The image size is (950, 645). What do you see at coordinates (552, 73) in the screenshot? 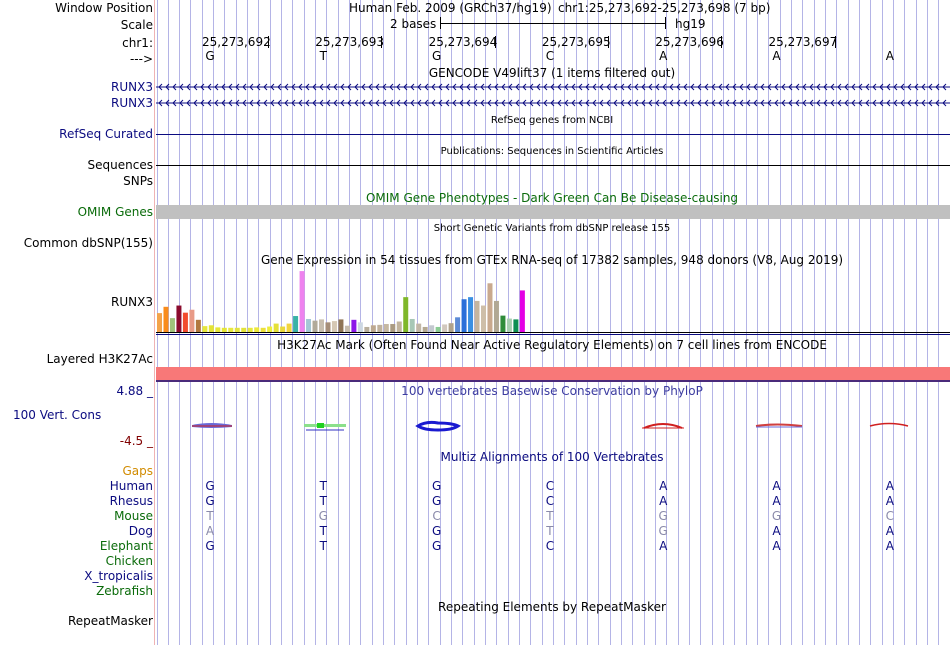
I see `gencode-track-title: GENCODE V49lift37 (1 items filtered out)` at bounding box center [552, 73].